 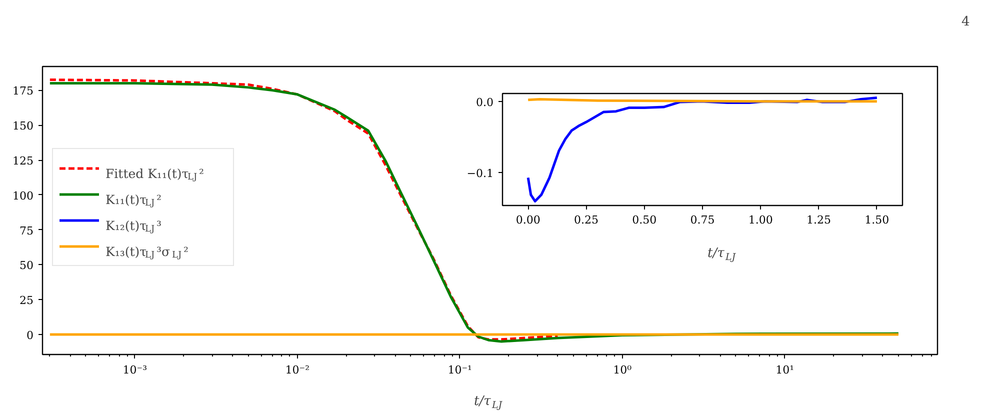 What do you see at coordinates (27, 301) in the screenshot?
I see `y-tick-label: 25` at bounding box center [27, 301].